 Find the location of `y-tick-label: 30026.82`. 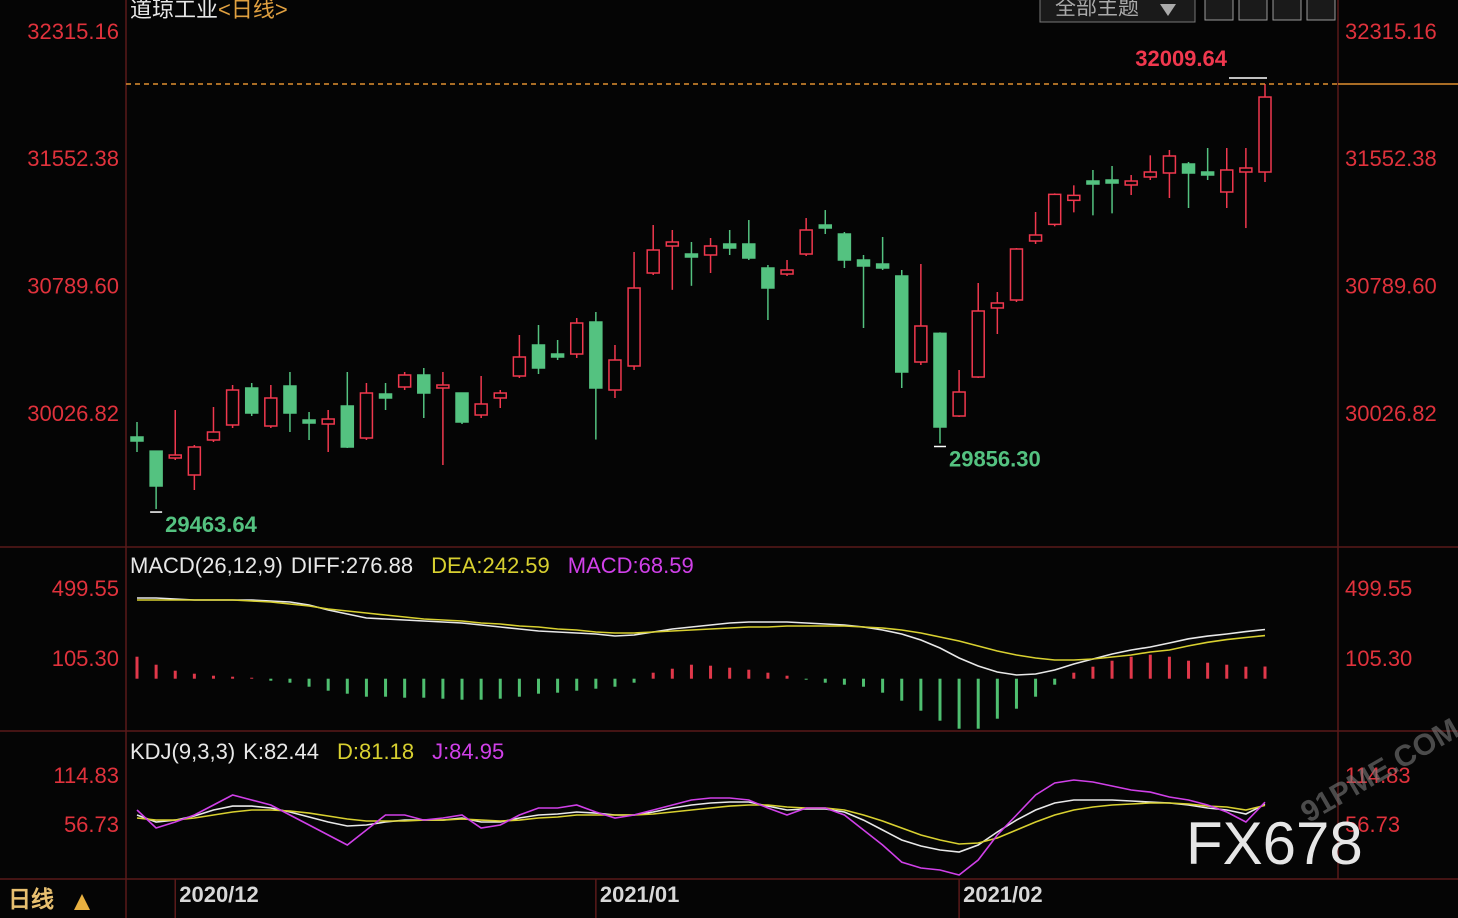

y-tick-label: 30026.82 is located at coordinates (73, 413).